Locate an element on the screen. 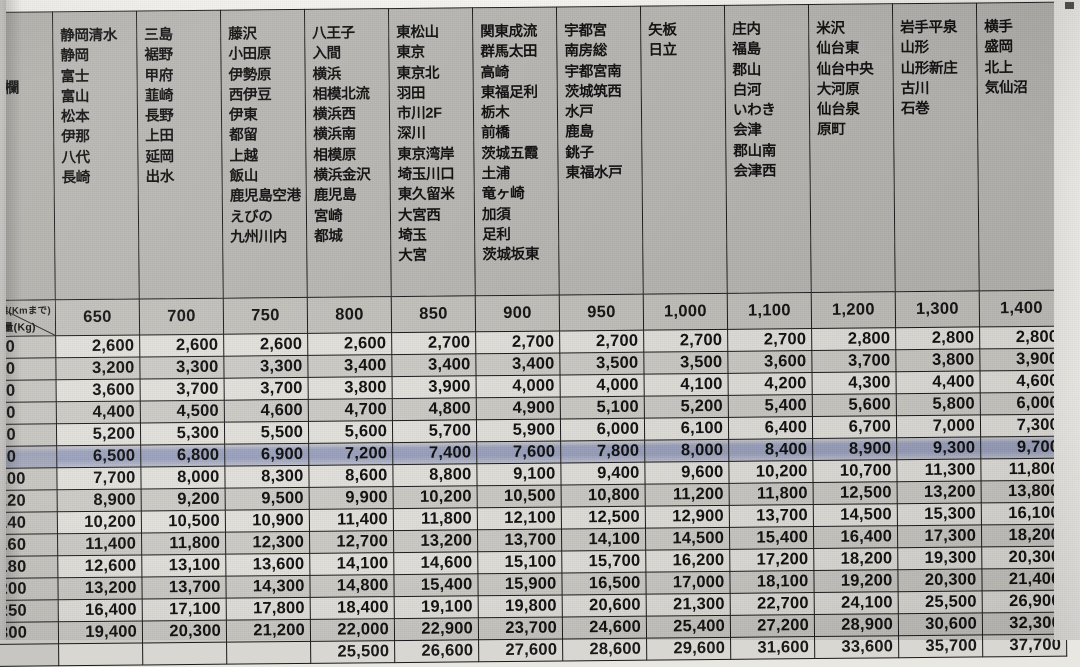  rate-cell: 25,500 is located at coordinates (940, 602).